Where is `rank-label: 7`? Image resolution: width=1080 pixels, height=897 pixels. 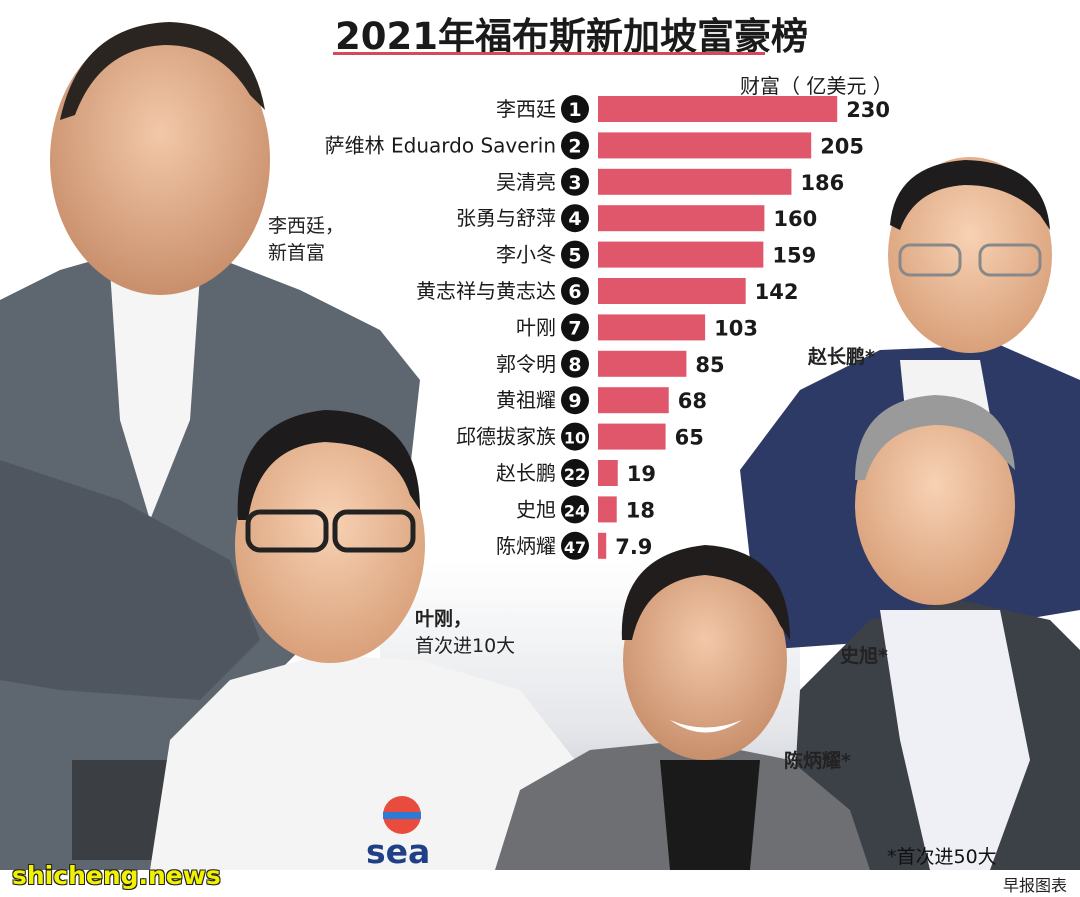
rank-label: 7 is located at coordinates (574, 328).